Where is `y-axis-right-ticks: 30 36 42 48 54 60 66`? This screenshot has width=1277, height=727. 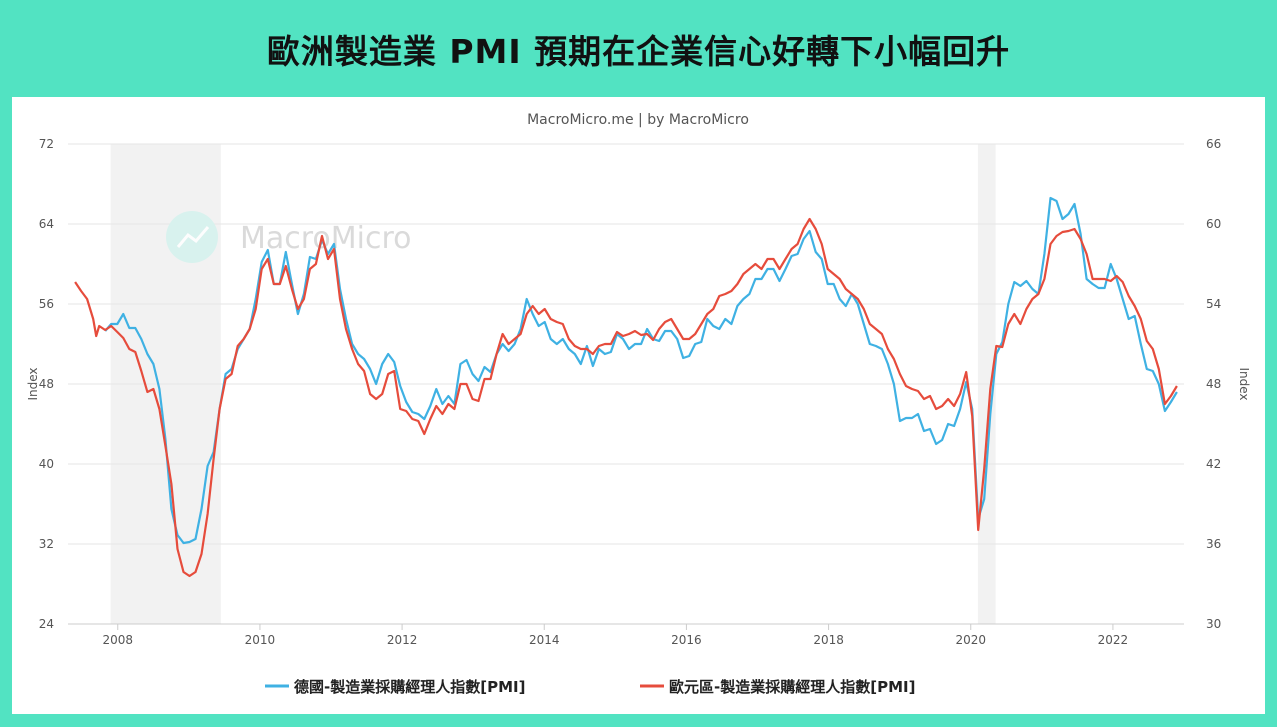 y-axis-right-ticks: 30 36 42 48 54 60 66 is located at coordinates (1213, 384).